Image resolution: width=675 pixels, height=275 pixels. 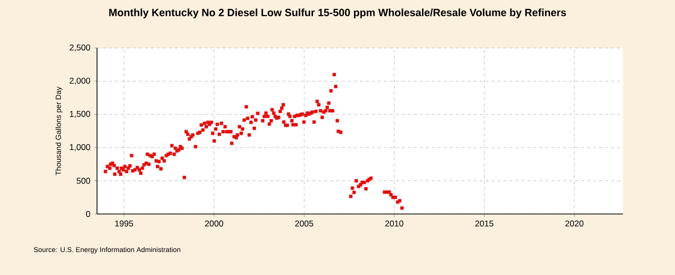 What do you see at coordinates (80, 114) in the screenshot?
I see `y-tick-label: 1,500` at bounding box center [80, 114].